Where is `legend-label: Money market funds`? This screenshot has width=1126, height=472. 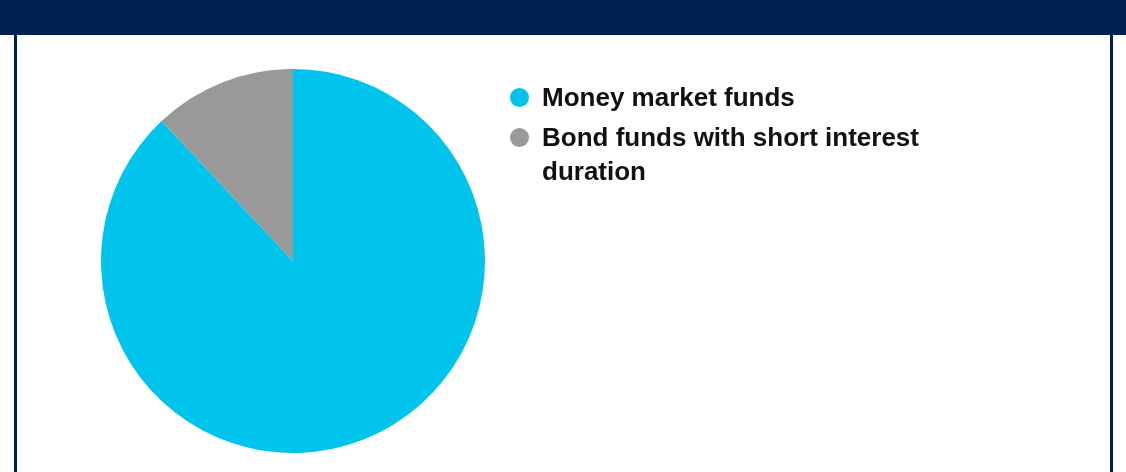
legend-label: Money market funds is located at coordinates (668, 97).